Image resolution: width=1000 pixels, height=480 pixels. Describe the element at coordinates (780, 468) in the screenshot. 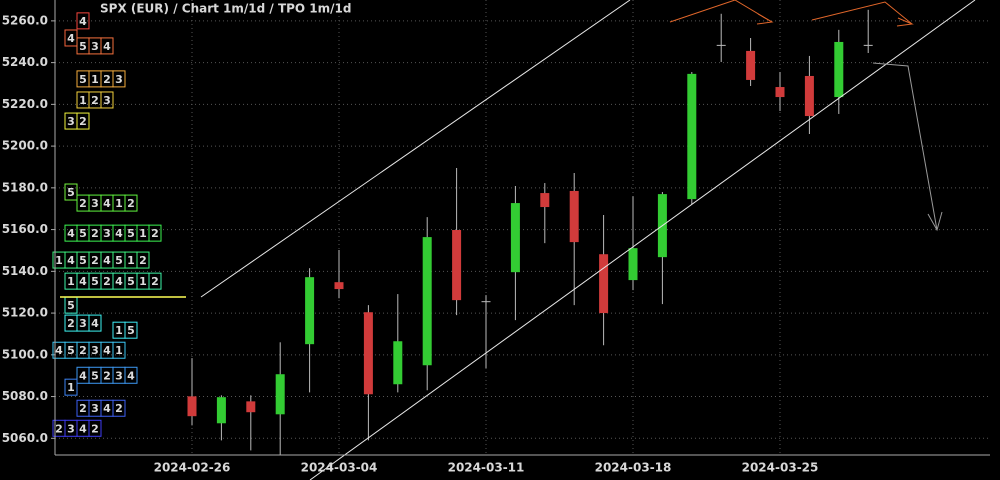

I see `x-tick-label: 2024-03-25` at that location.